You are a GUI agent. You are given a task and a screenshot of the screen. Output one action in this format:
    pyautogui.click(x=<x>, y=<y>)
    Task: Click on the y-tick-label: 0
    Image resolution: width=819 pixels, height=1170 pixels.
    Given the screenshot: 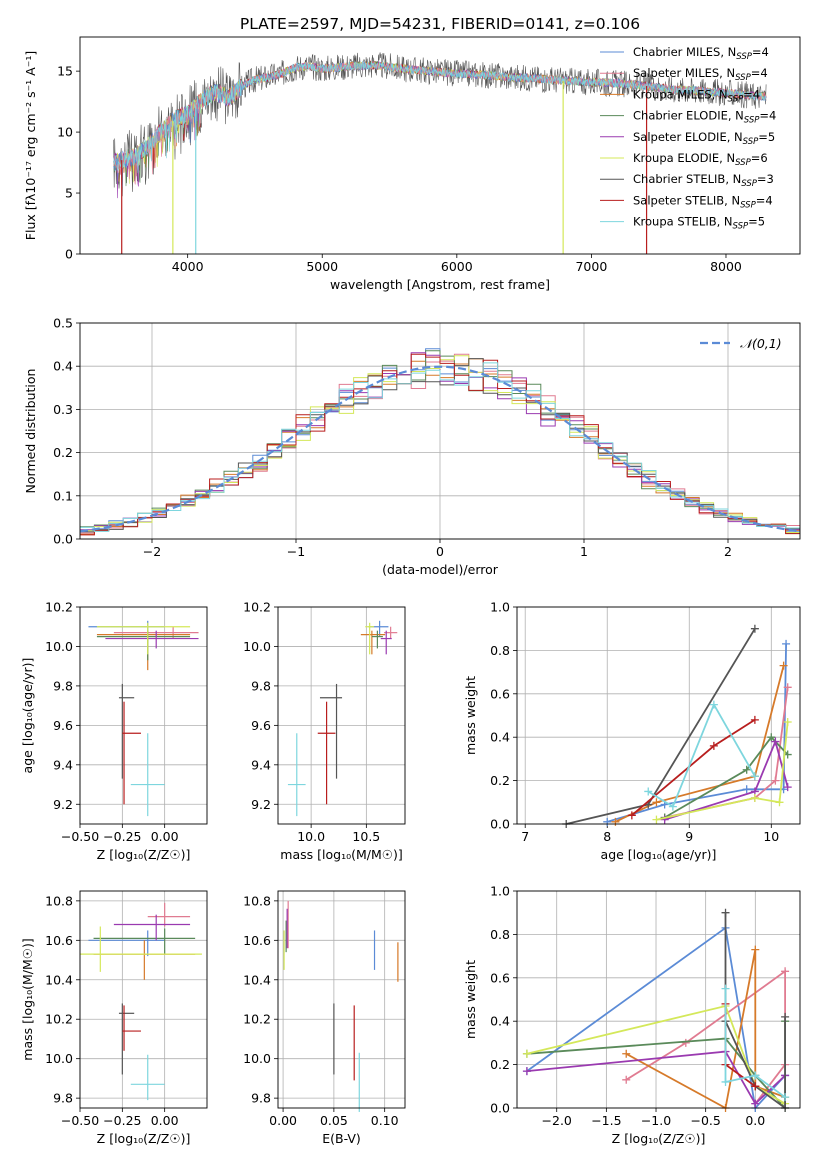 What is the action you would take?
    pyautogui.click(x=69, y=254)
    